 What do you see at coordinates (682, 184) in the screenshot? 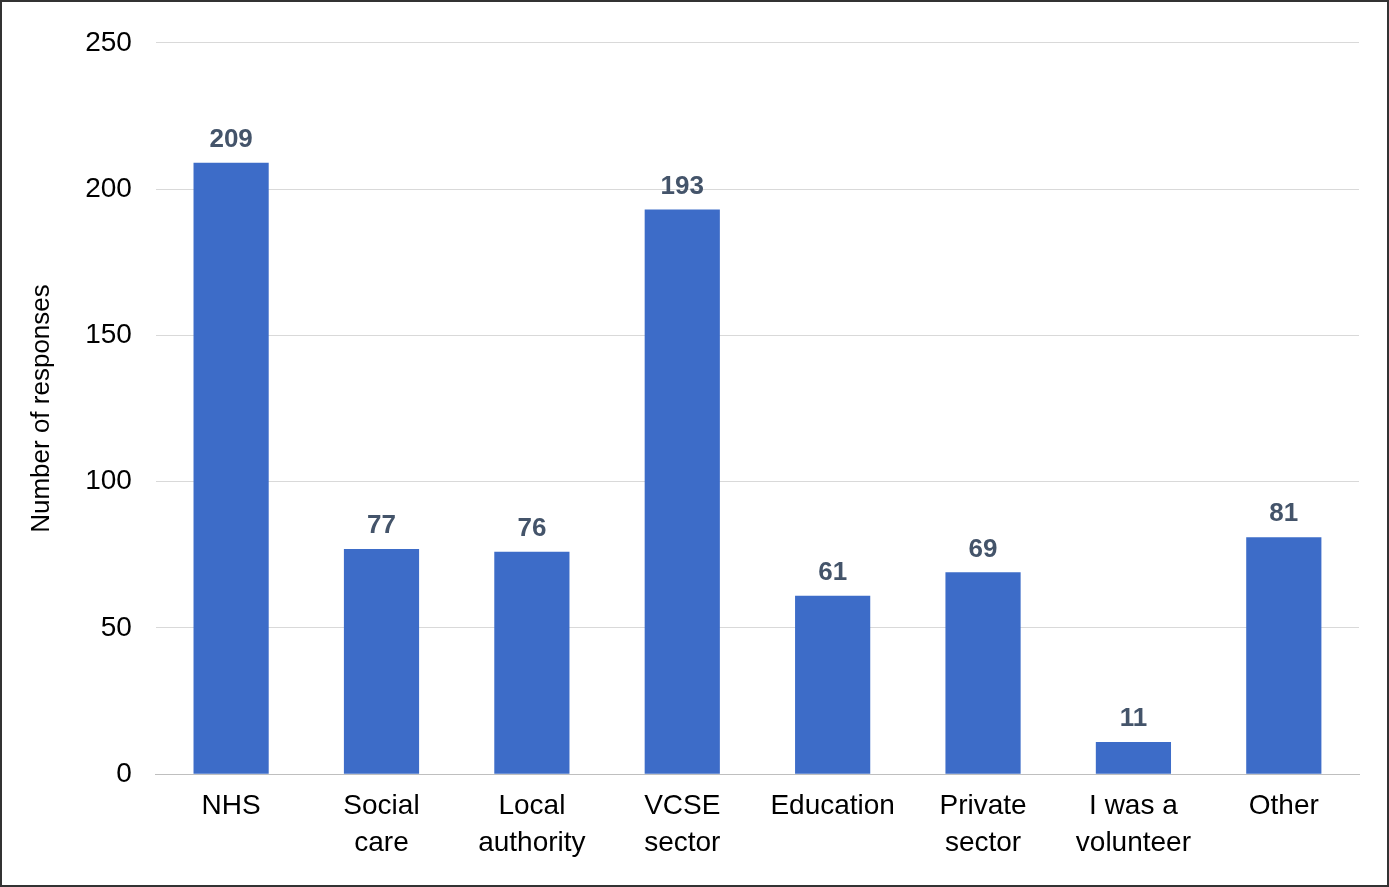
I see `data-label: 193` at bounding box center [682, 184].